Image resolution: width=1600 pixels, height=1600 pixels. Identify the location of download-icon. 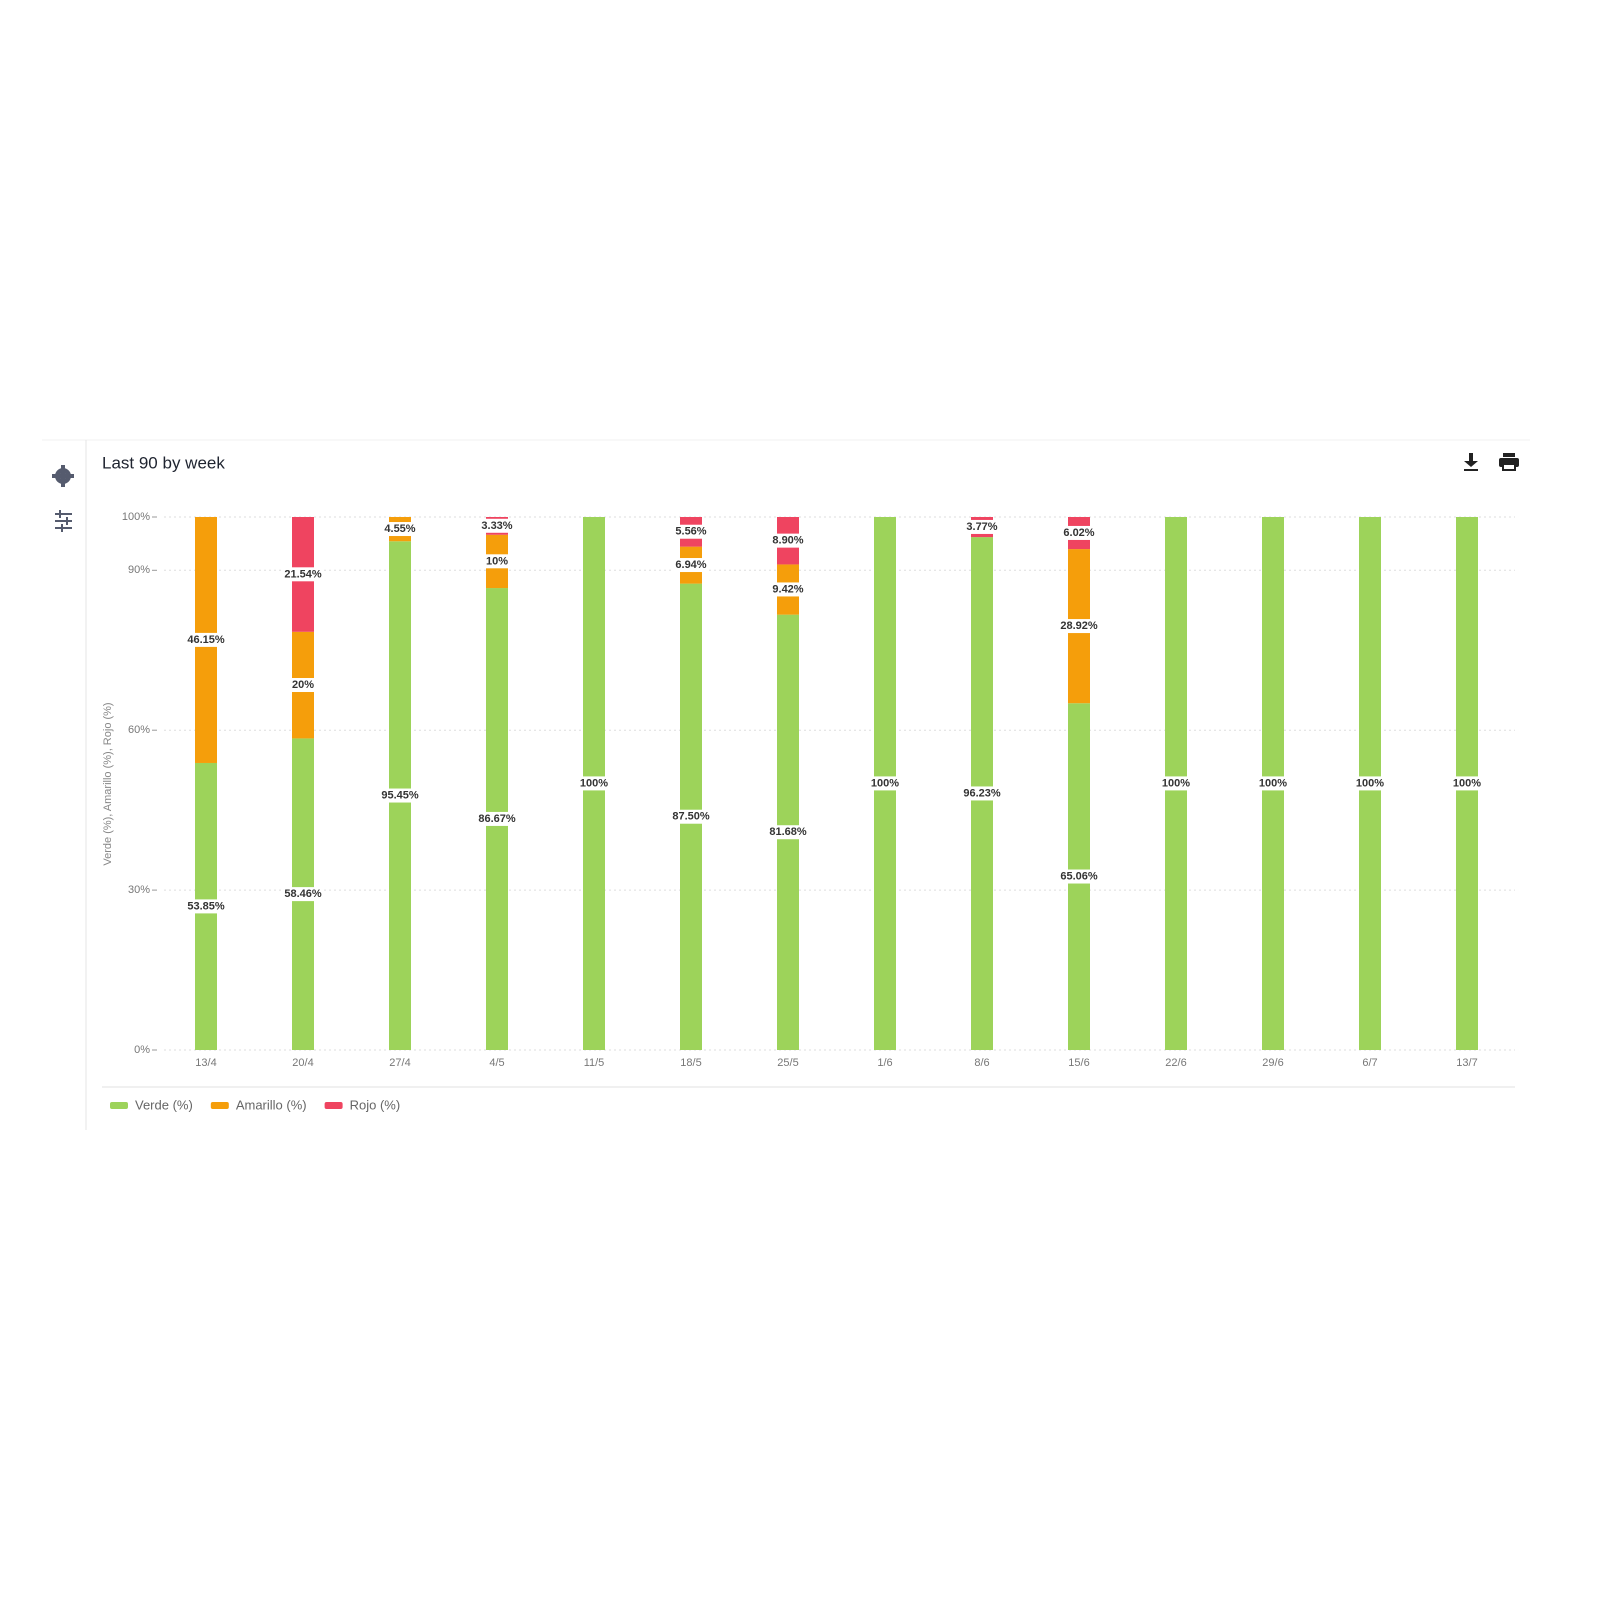
(1471, 462).